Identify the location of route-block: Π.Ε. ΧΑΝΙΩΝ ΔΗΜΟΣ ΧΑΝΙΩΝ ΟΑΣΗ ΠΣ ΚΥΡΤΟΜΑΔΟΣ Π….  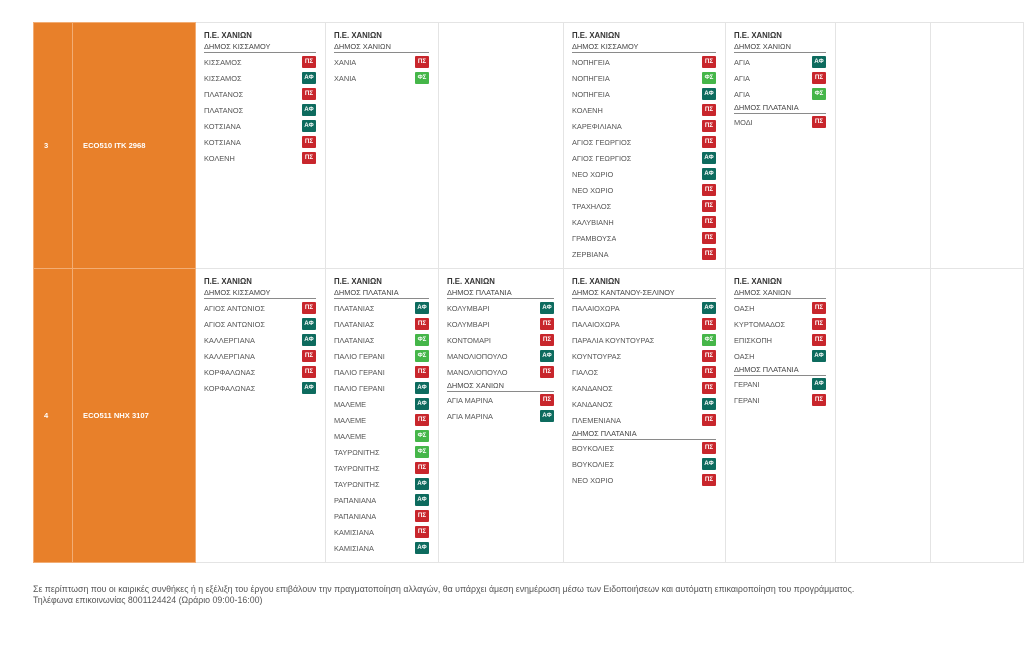
(780, 342).